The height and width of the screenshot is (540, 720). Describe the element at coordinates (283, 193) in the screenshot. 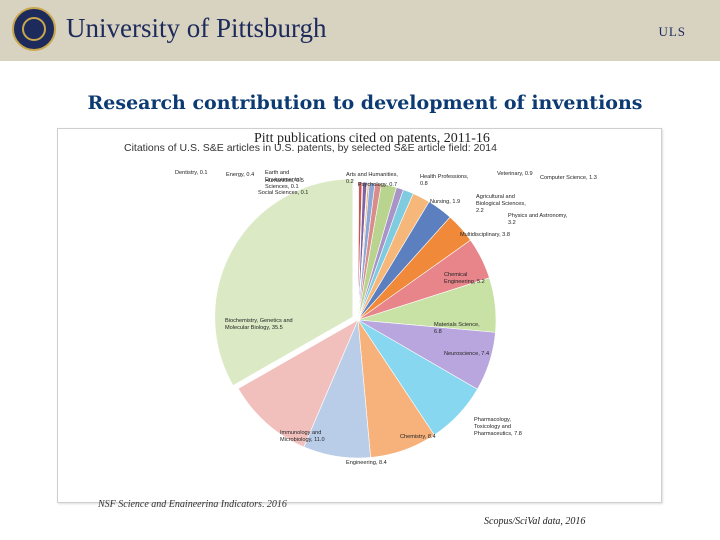

I see `slice-label: Social Sciences, 0.1` at that location.